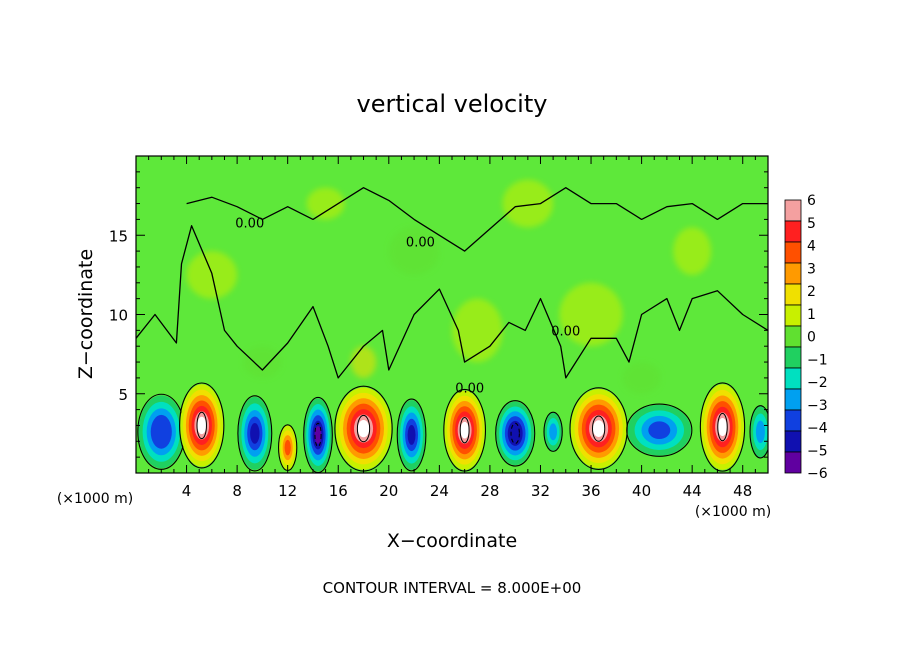  I want to click on colorbar-label-4: 2, so click(811, 292).